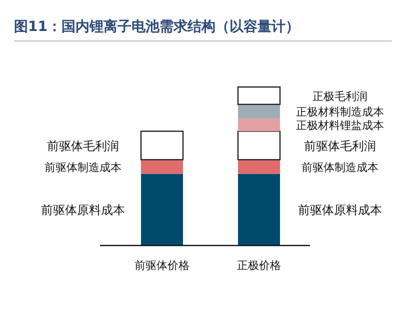 This screenshot has width=406, height=323. Describe the element at coordinates (340, 96) in the screenshot. I see `text: 正极毛利润` at that location.